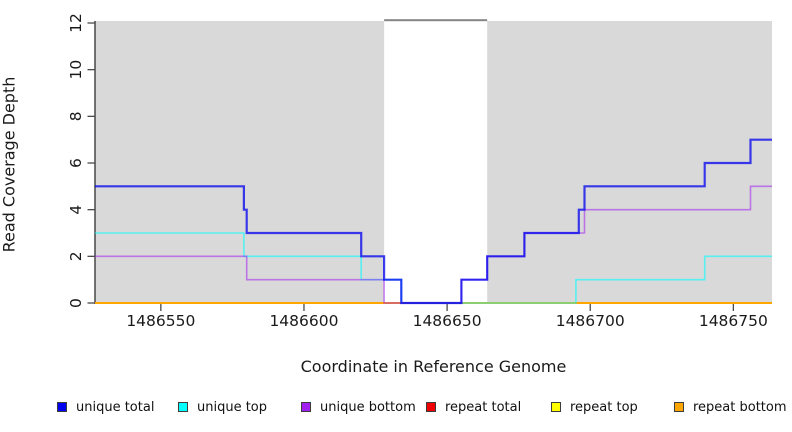  What do you see at coordinates (306, 407) in the screenshot?
I see `legend-swatch-unique-bottom` at bounding box center [306, 407].